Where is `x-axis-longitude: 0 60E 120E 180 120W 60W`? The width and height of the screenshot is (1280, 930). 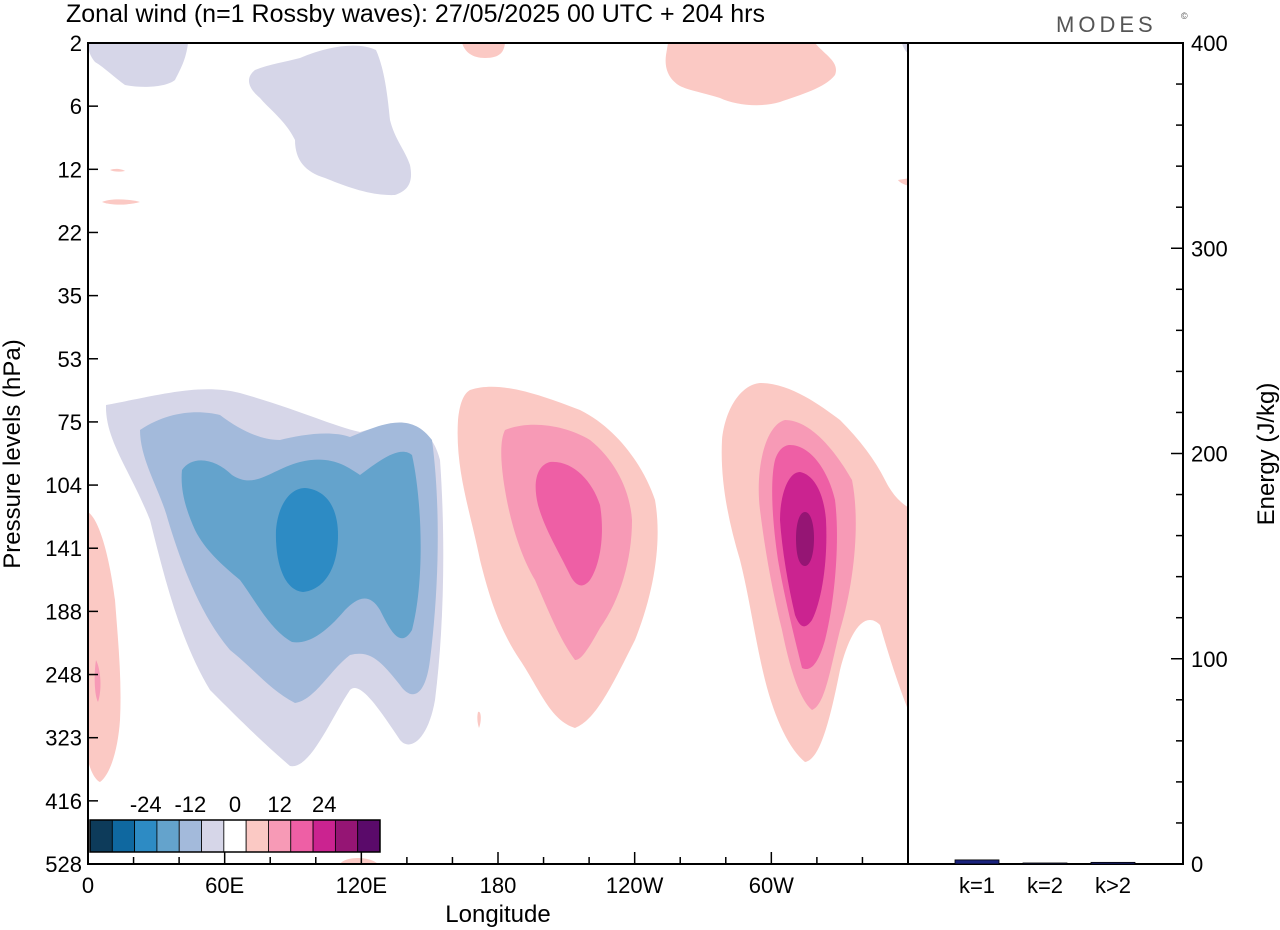
x-axis-longitude: 0 60E 120E 180 120W 60W is located at coordinates (495, 875).